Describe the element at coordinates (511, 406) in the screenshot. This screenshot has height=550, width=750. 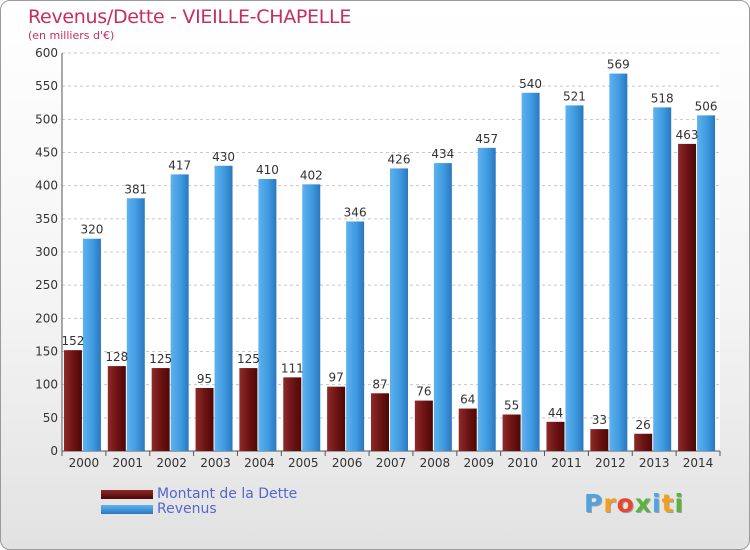
I see `data-label-dette: 55` at that location.